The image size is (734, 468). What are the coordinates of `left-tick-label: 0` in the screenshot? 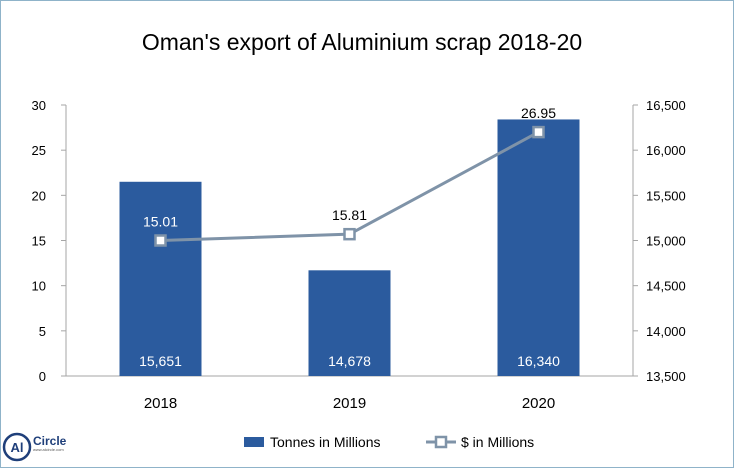 It's located at (42, 376).